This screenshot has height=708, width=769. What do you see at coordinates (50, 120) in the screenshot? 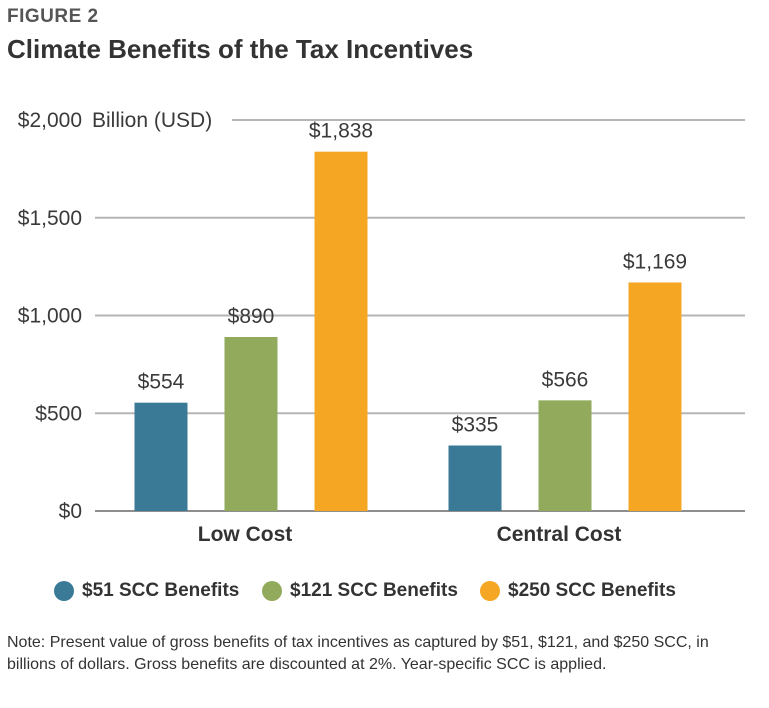
I see `y-tick-label: $2,000` at bounding box center [50, 120].